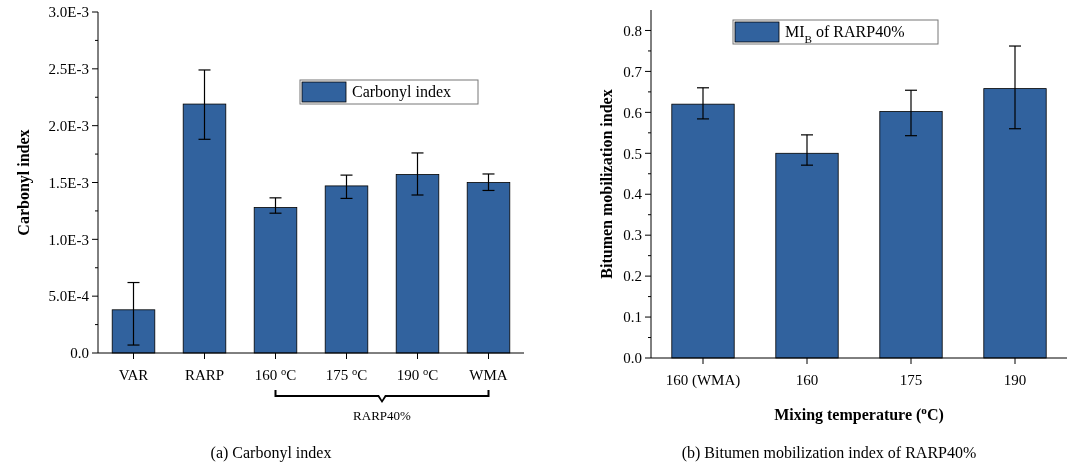 This screenshot has height=474, width=1078. I want to click on y-tick-label: 1.0E-3, so click(68, 239).